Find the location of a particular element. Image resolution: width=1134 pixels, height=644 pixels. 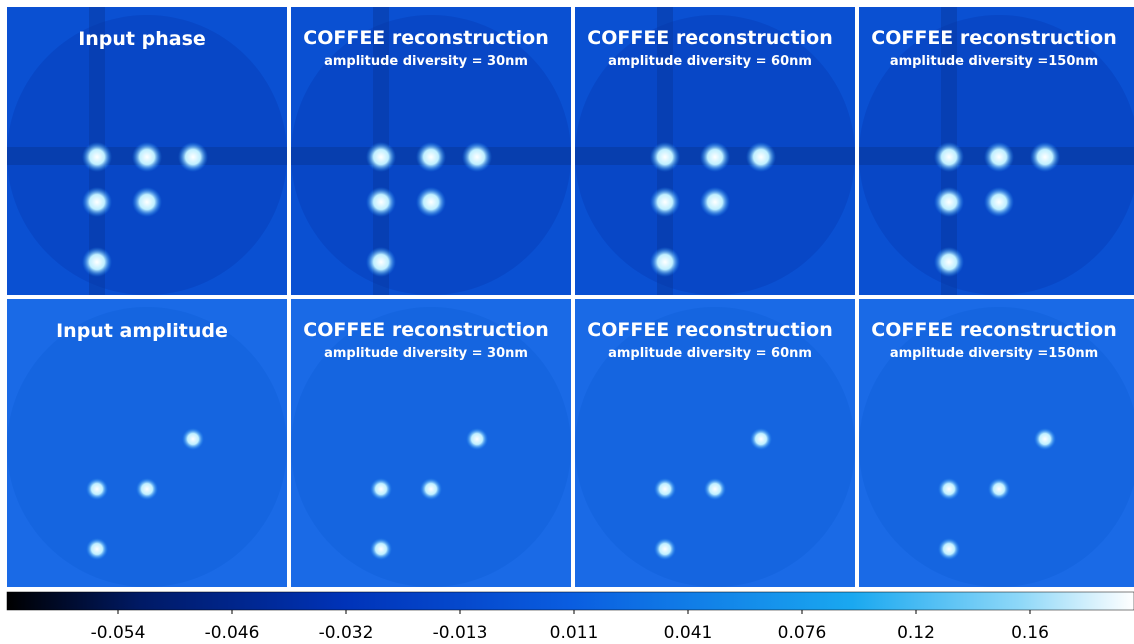

colorbar-tick-label: -0.054 is located at coordinates (118, 633).